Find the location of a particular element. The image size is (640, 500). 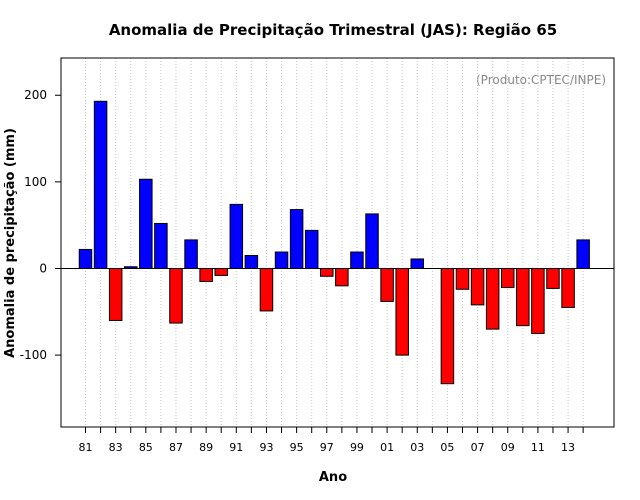

x-tick-label: 99 is located at coordinates (357, 447).